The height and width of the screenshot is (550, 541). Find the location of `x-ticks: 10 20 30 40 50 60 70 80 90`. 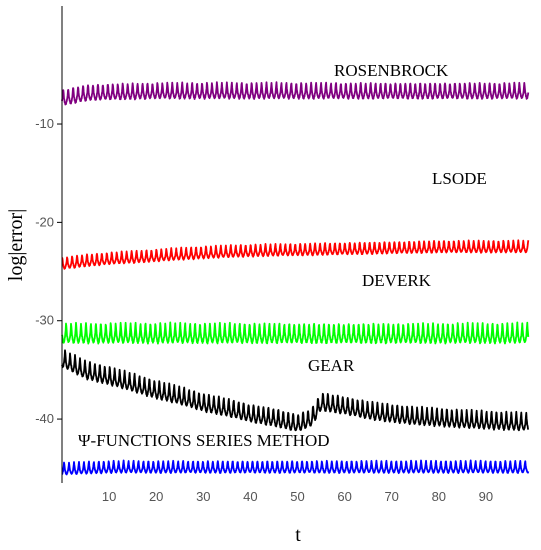

x-ticks: 10 20 30 40 50 60 70 80 90 is located at coordinates (297, 496).